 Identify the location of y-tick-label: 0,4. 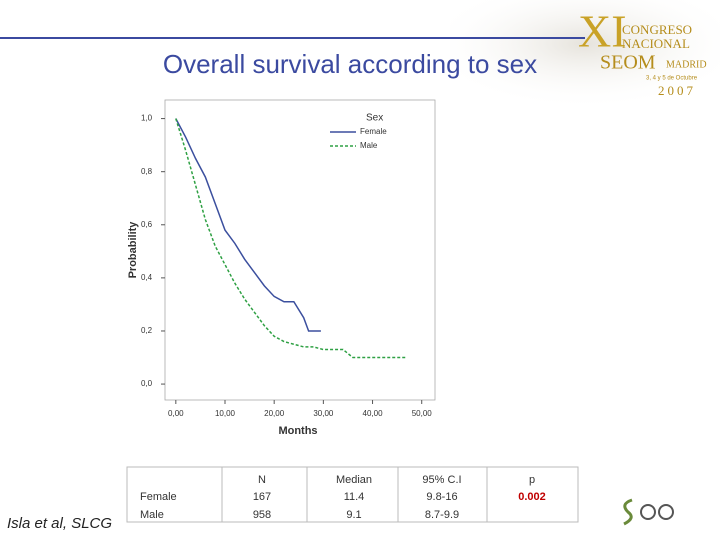
(147, 277).